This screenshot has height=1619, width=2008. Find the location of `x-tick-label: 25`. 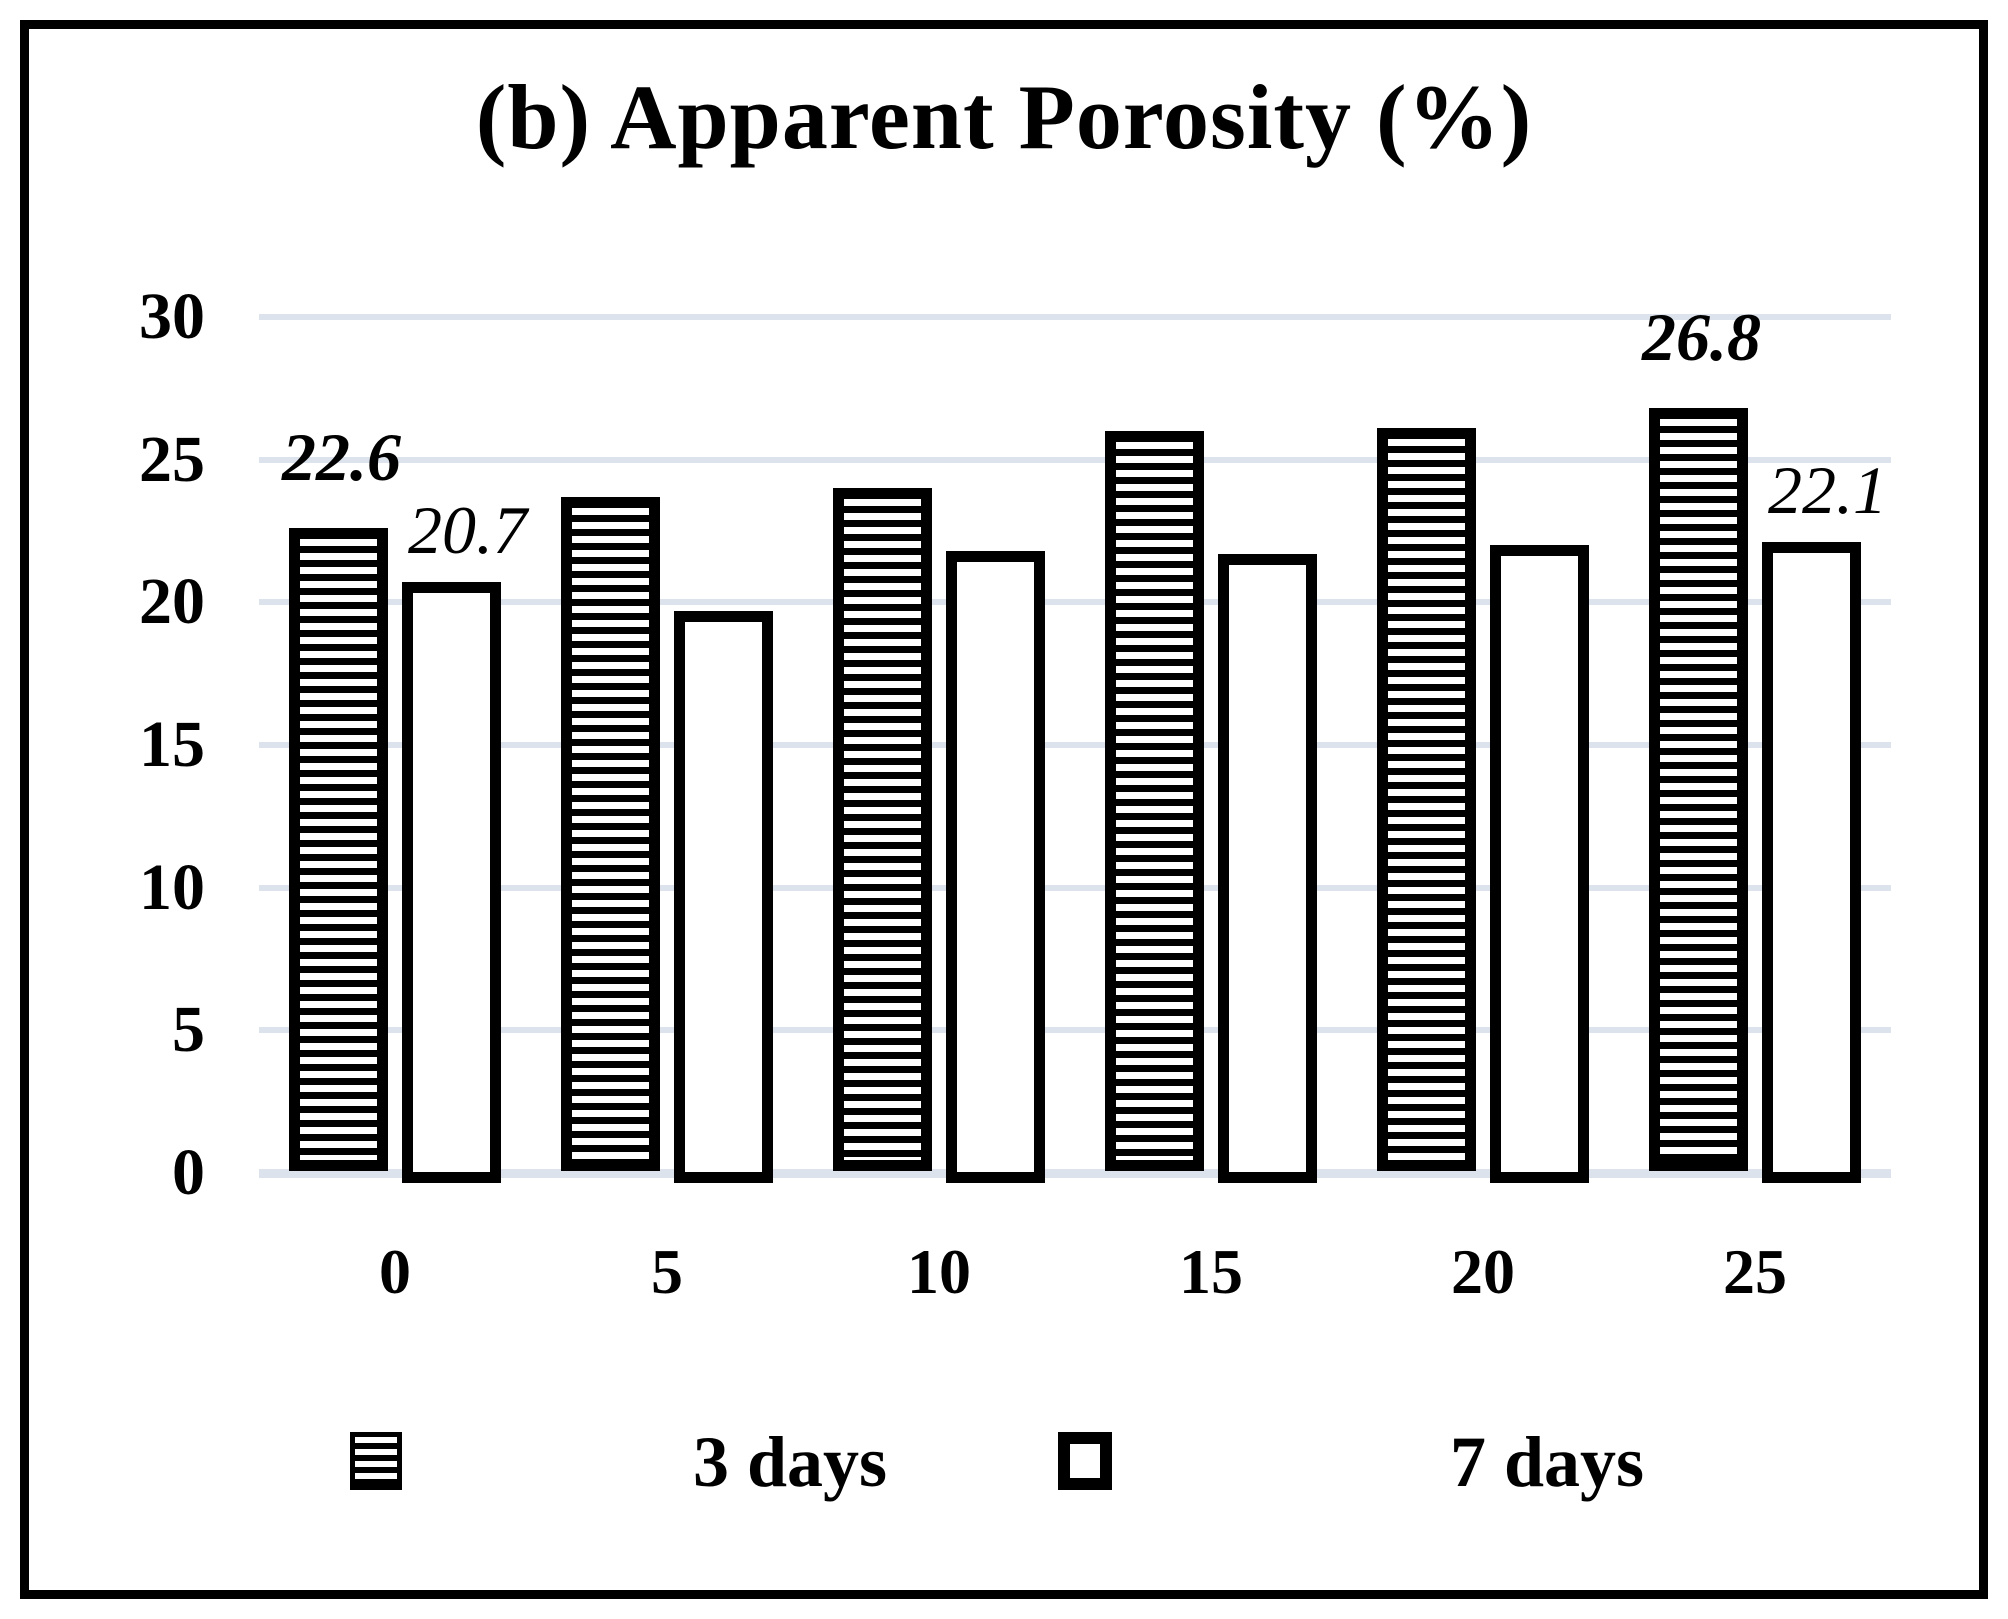

x-tick-label: 25 is located at coordinates (1755, 1271).